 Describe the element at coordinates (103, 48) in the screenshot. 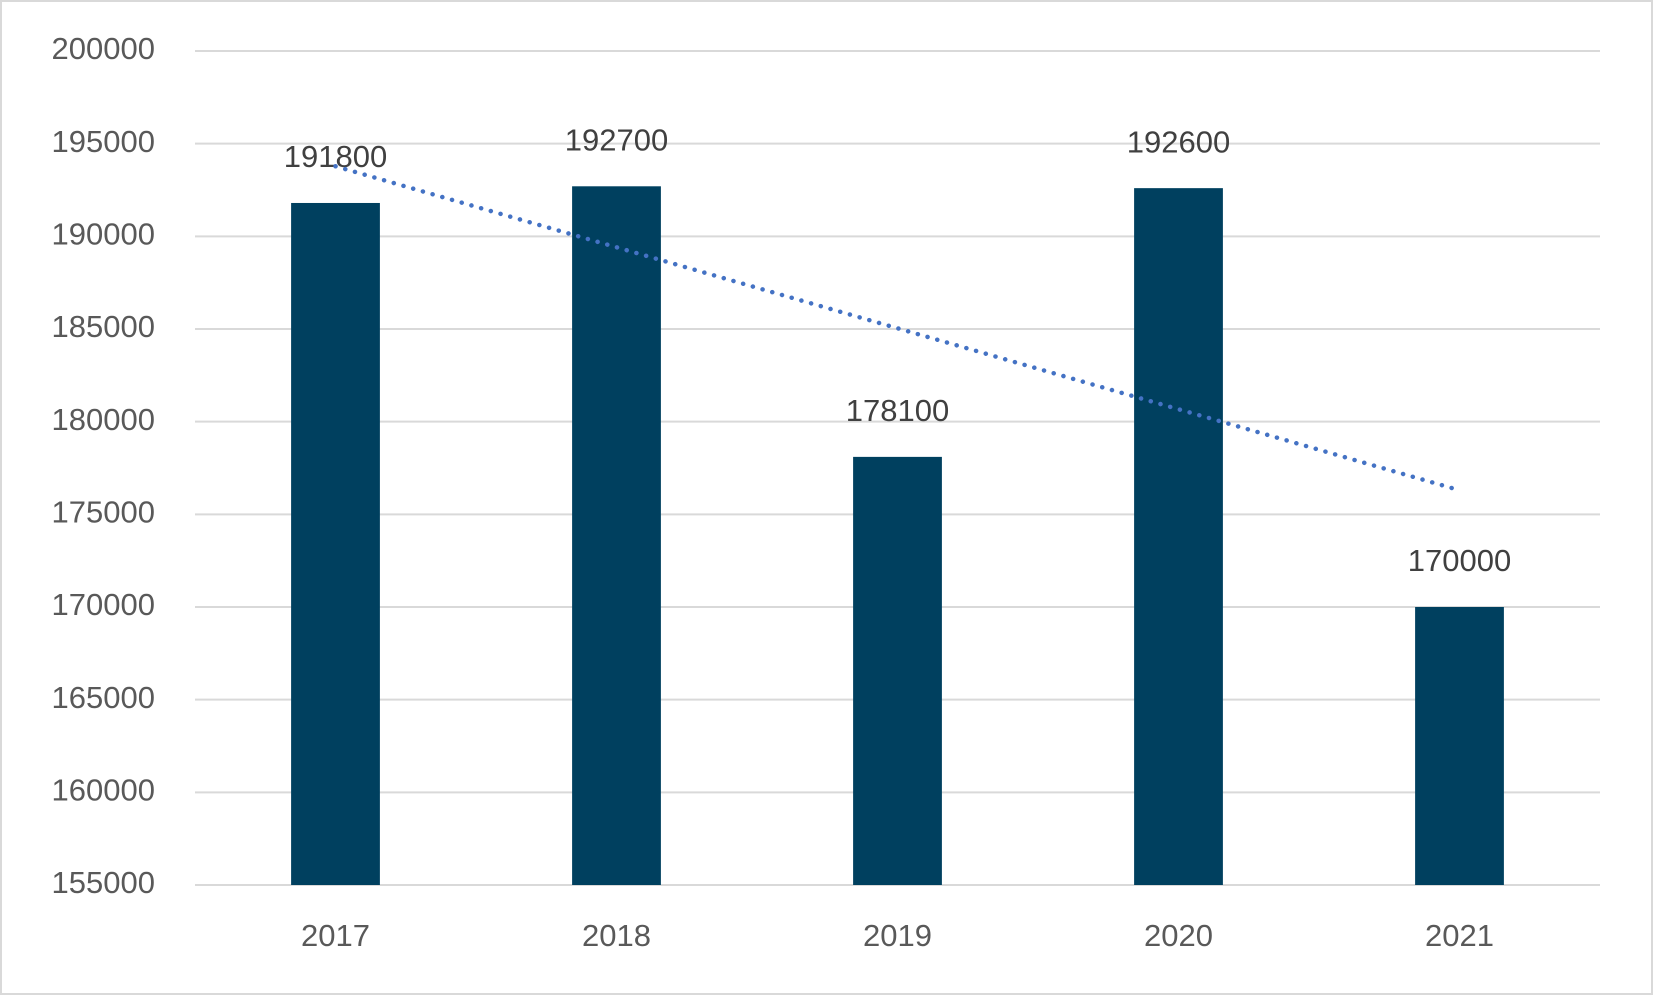

I see `y-tick-label: 200000` at that location.